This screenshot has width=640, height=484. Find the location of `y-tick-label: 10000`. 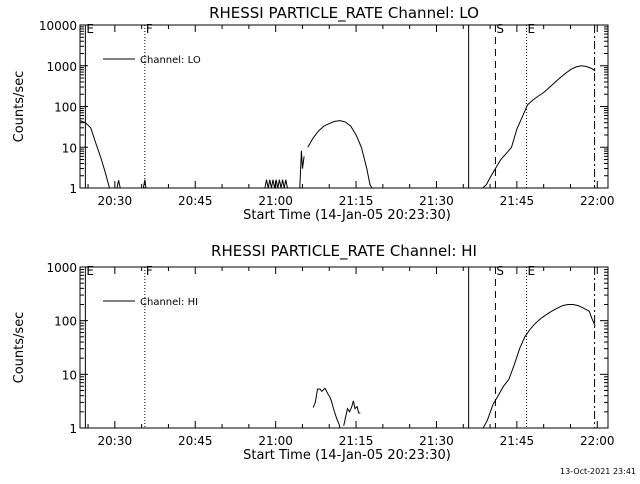

y-tick-label: 10000 is located at coordinates (58, 26).